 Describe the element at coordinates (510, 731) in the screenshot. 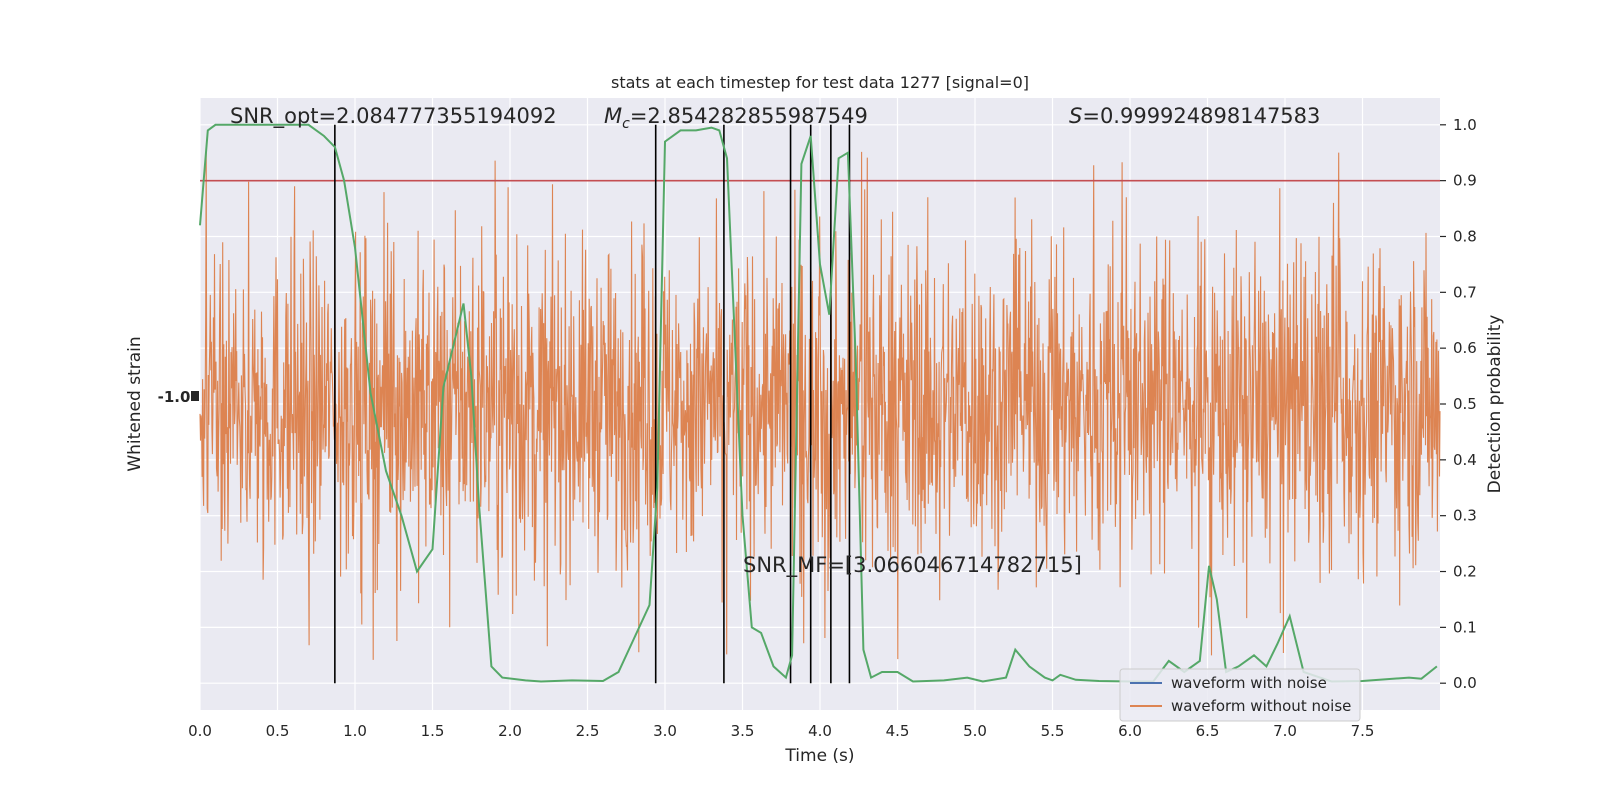

I see `x-tick-label: 2.0` at that location.